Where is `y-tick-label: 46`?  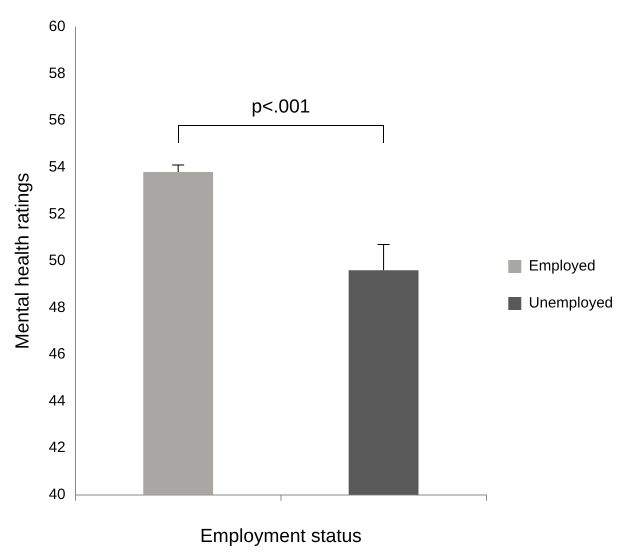 y-tick-label: 46 is located at coordinates (57, 354).